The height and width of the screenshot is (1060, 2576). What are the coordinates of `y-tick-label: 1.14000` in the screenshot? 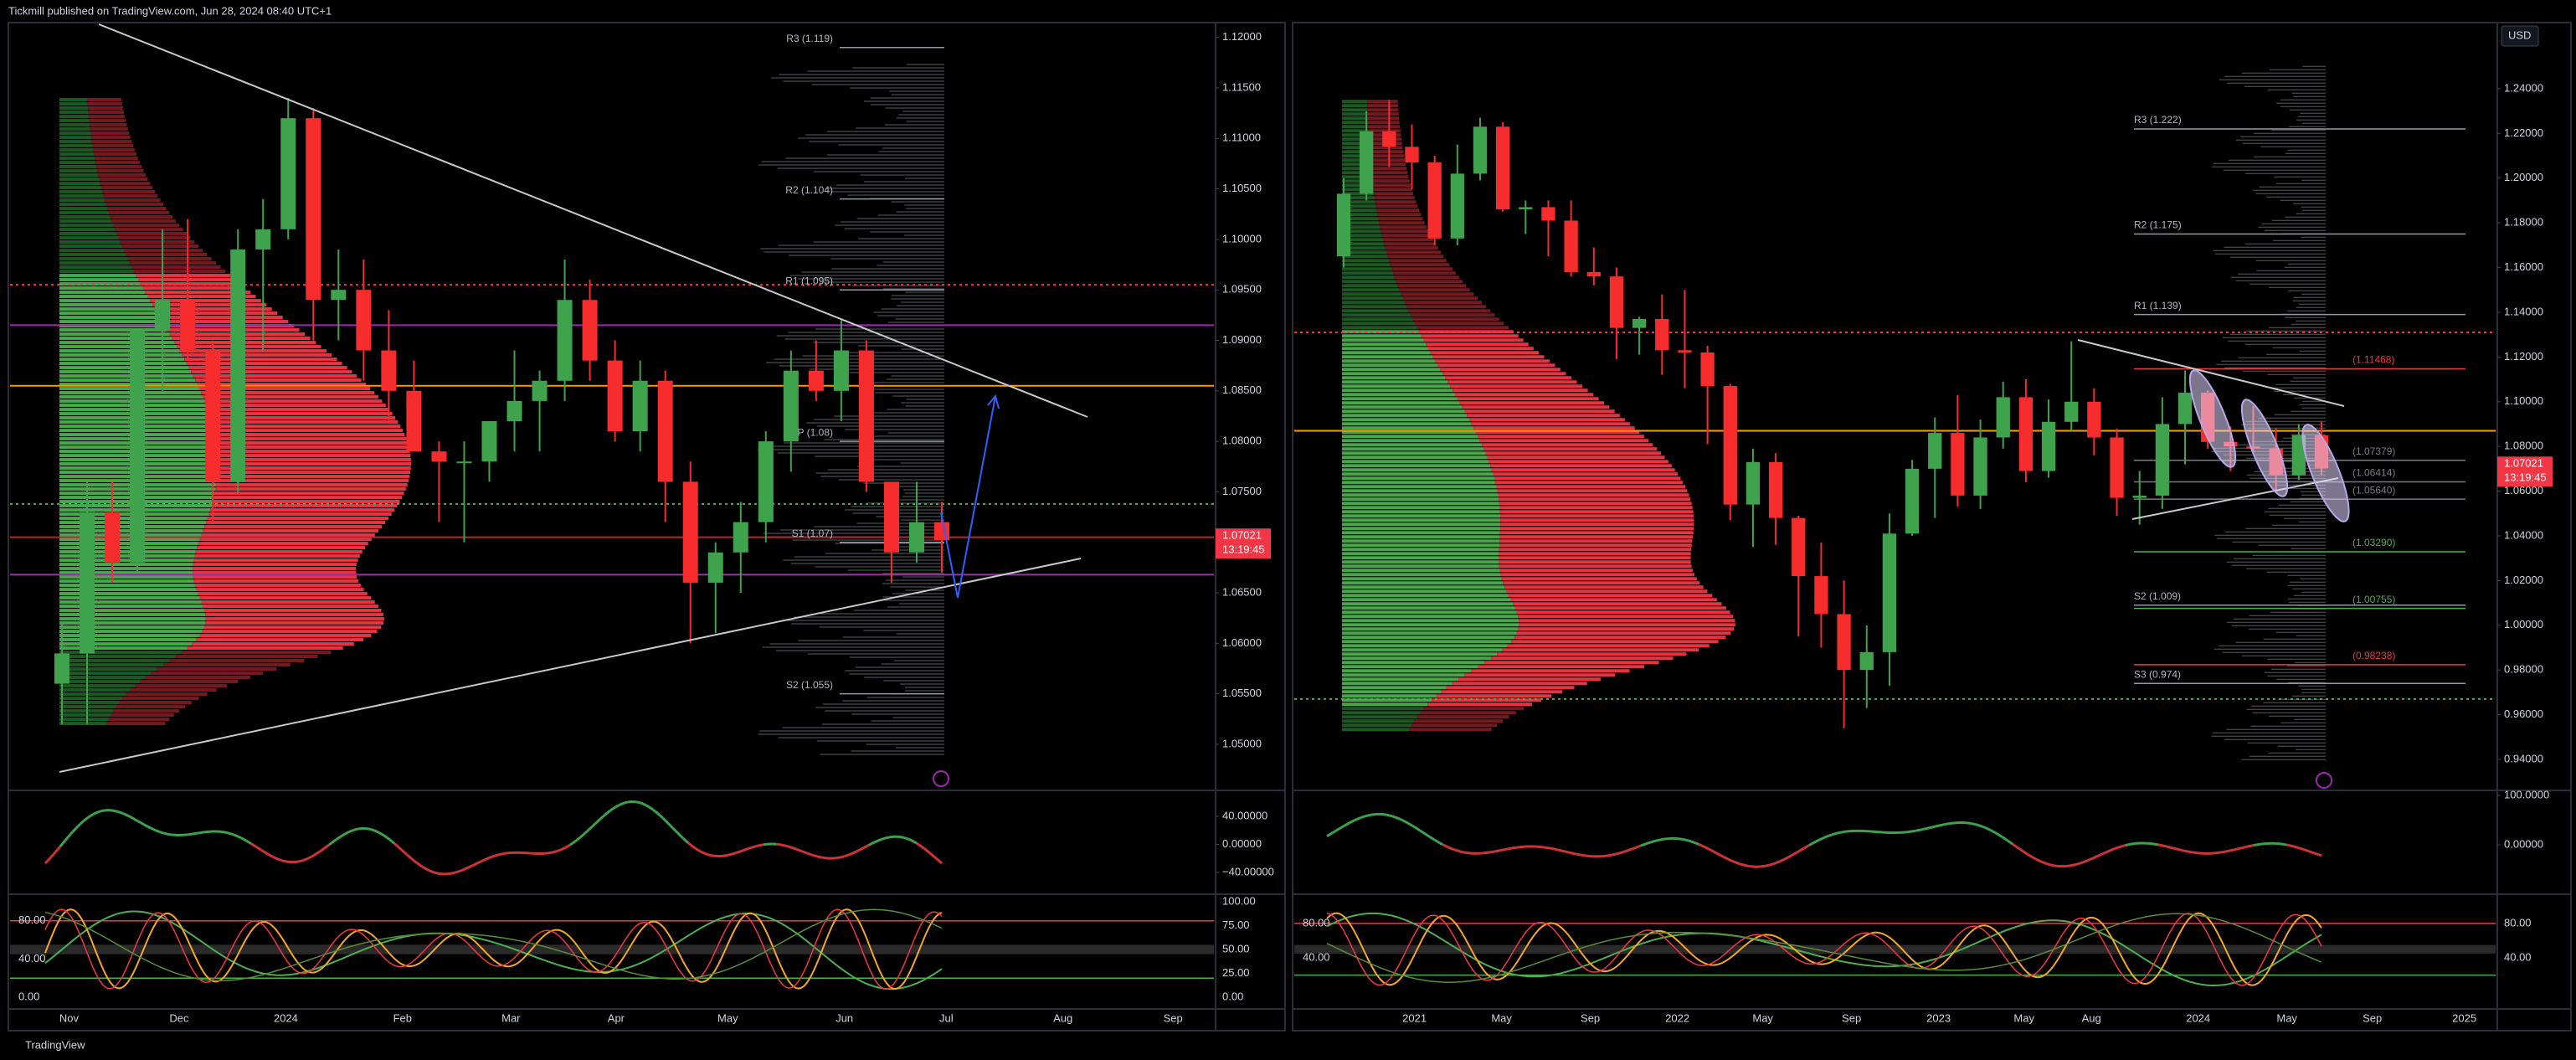 It's located at (2524, 311).